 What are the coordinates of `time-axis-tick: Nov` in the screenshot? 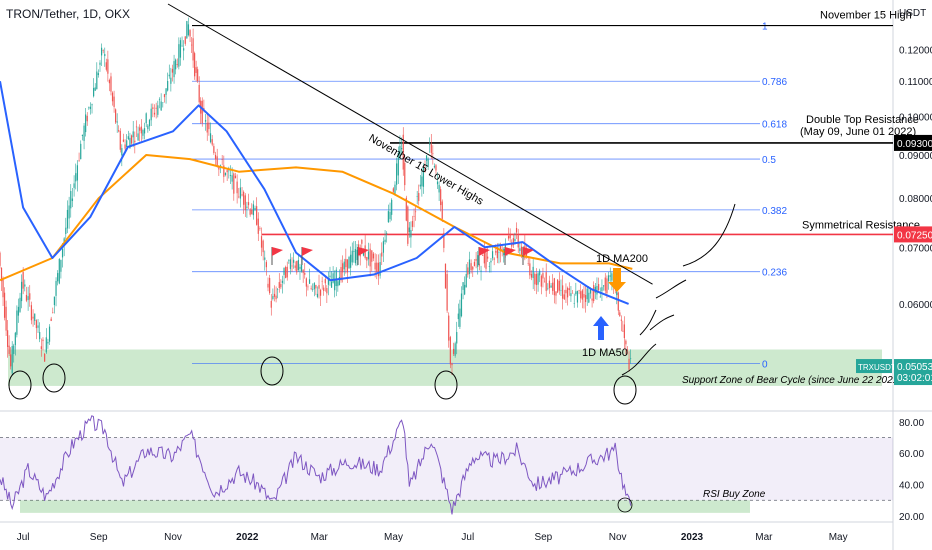 It's located at (618, 537).